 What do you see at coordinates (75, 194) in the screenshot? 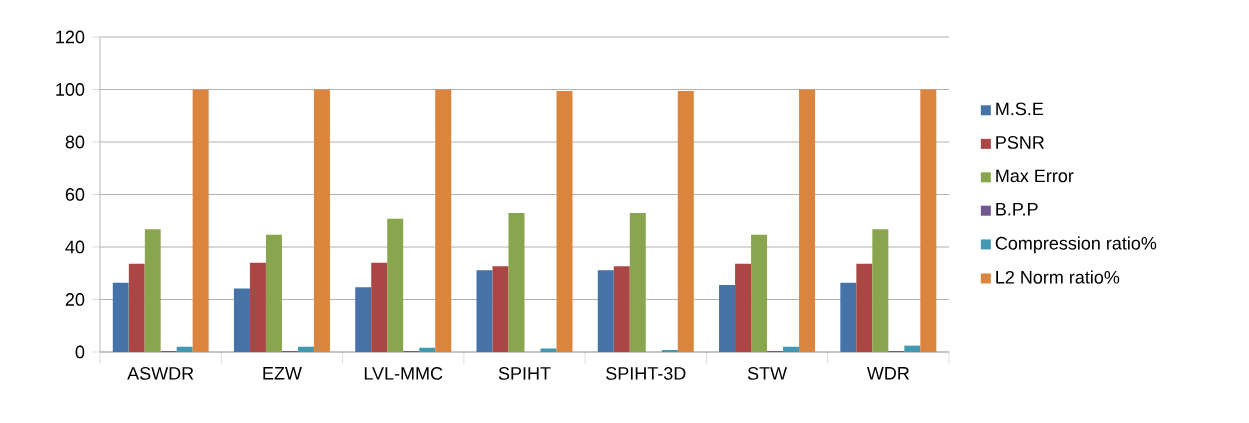
I see `y-tick-label: 60` at bounding box center [75, 194].